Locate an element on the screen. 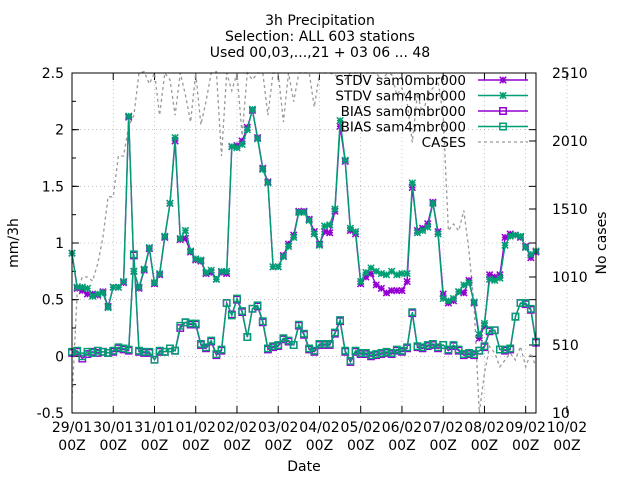 This screenshot has height=480, width=640. y2-tick-label: 10 is located at coordinates (561, 414).